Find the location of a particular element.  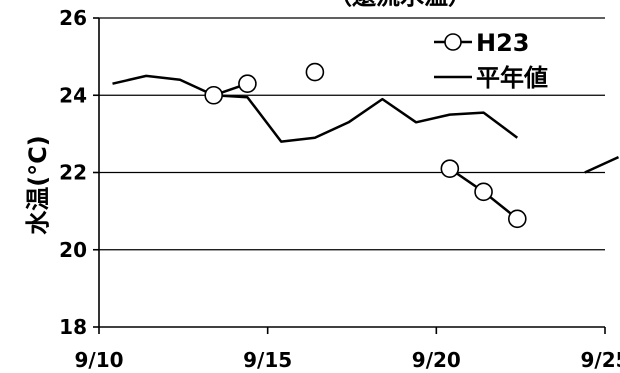

x-tick-label-3: 9/25 is located at coordinates (600, 360).